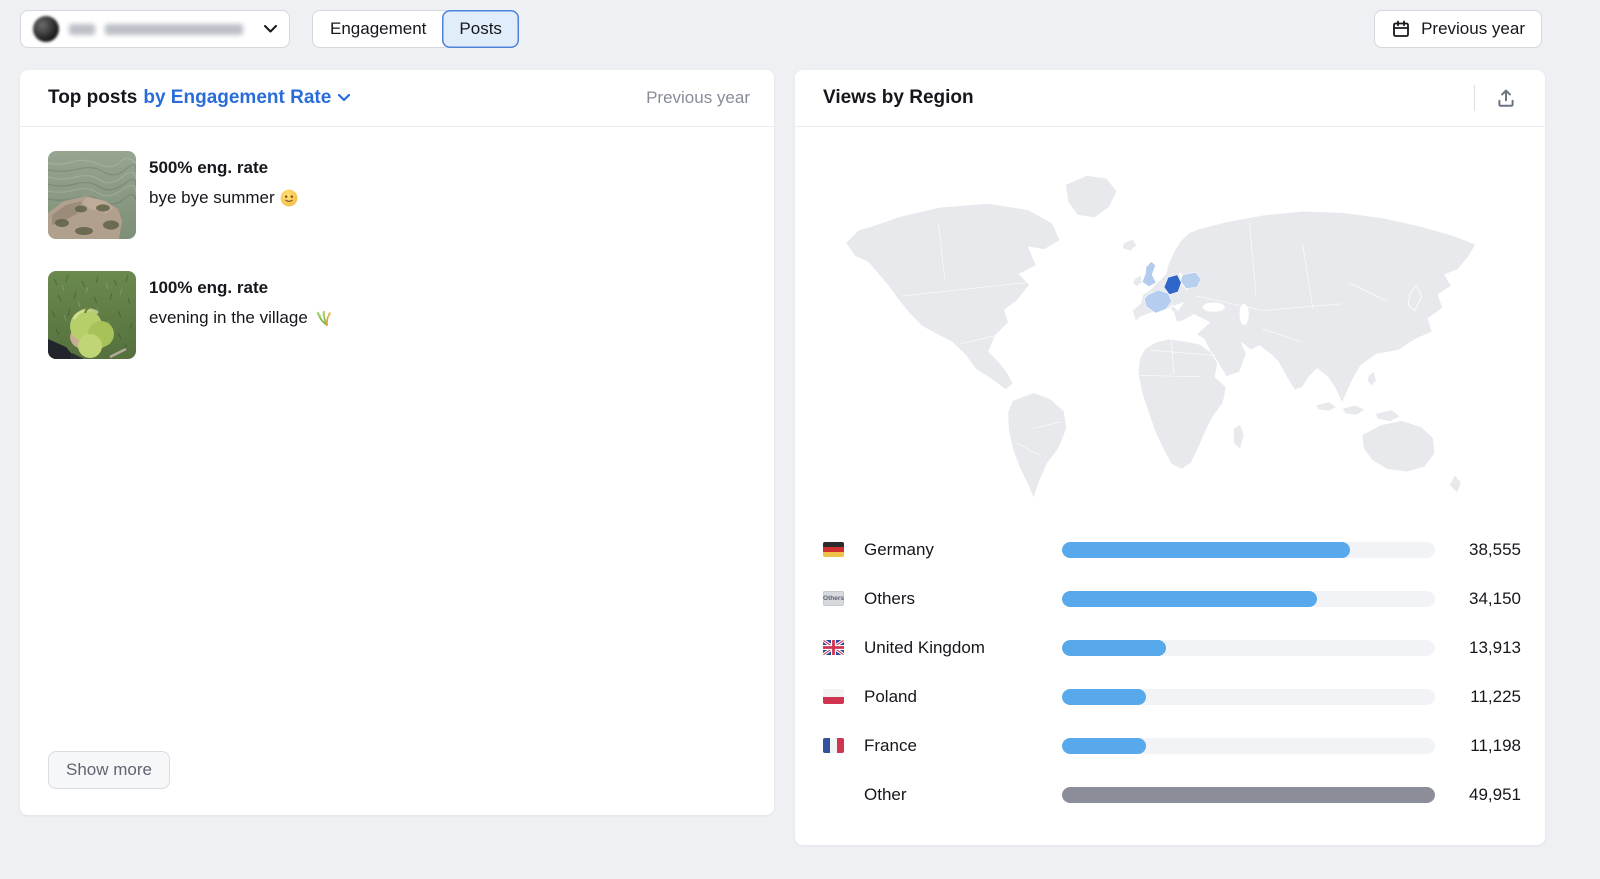 The height and width of the screenshot is (879, 1600). I want to click on period-button-label: Previous year, so click(1473, 28).